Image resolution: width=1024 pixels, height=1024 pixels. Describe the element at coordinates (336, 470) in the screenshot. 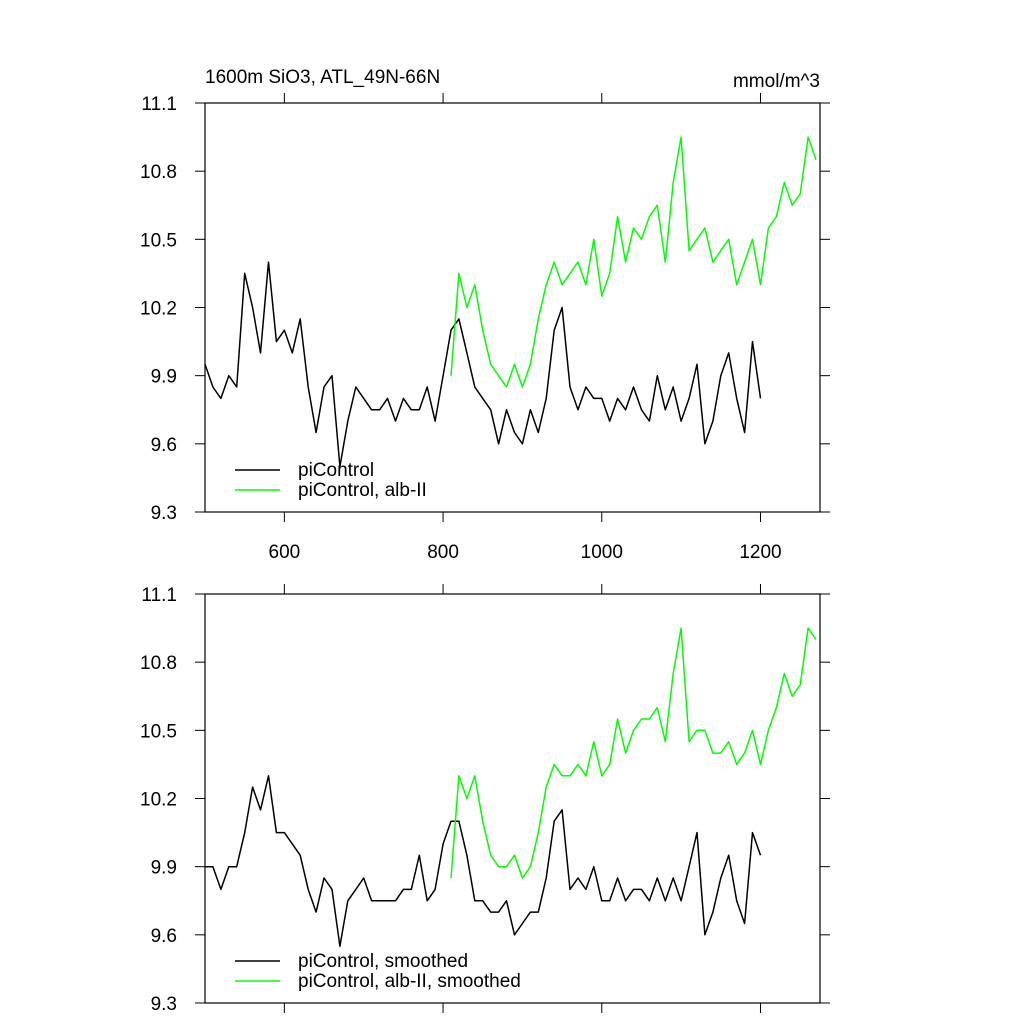

I see `legend-label: piControl` at that location.